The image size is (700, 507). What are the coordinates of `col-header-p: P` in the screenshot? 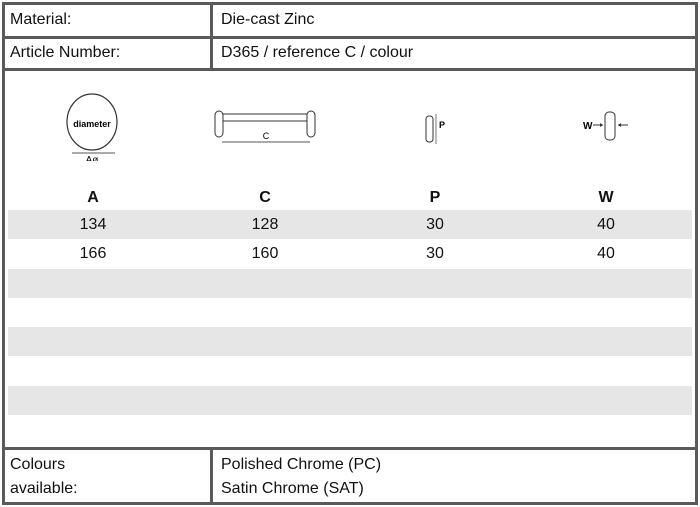 It's located at (435, 197).